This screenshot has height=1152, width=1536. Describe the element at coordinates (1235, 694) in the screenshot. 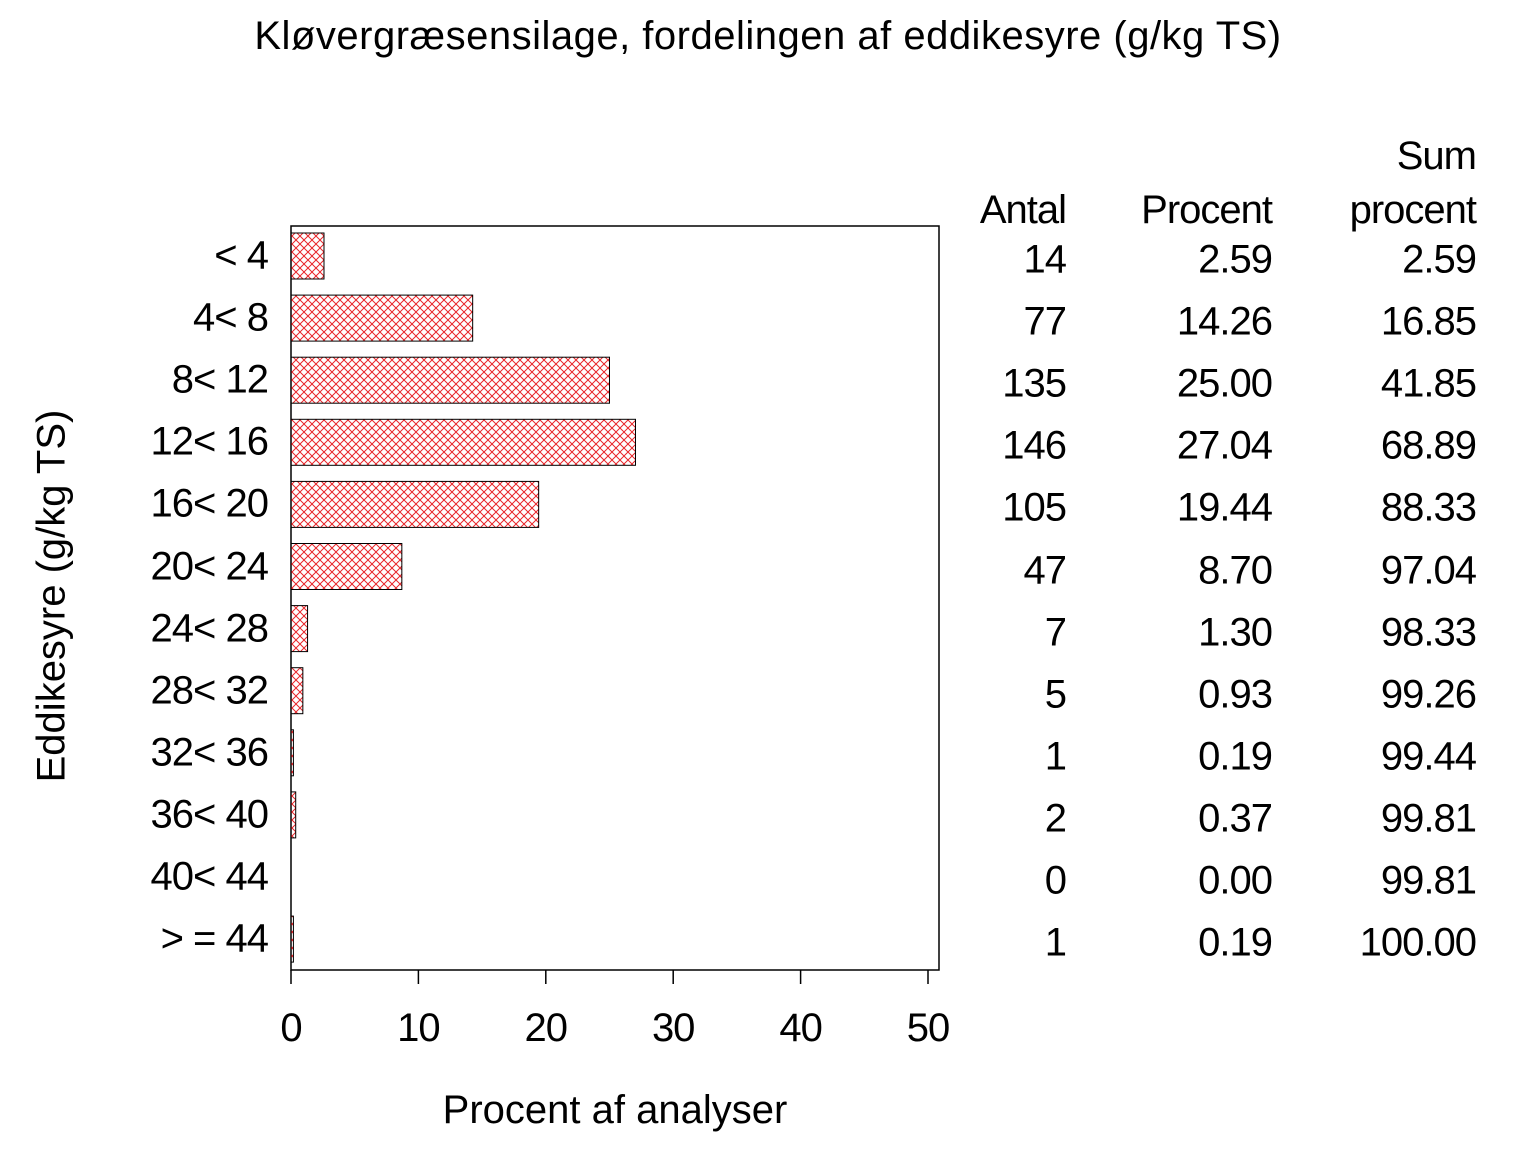

I see `table-cell-procent: 0.93` at that location.